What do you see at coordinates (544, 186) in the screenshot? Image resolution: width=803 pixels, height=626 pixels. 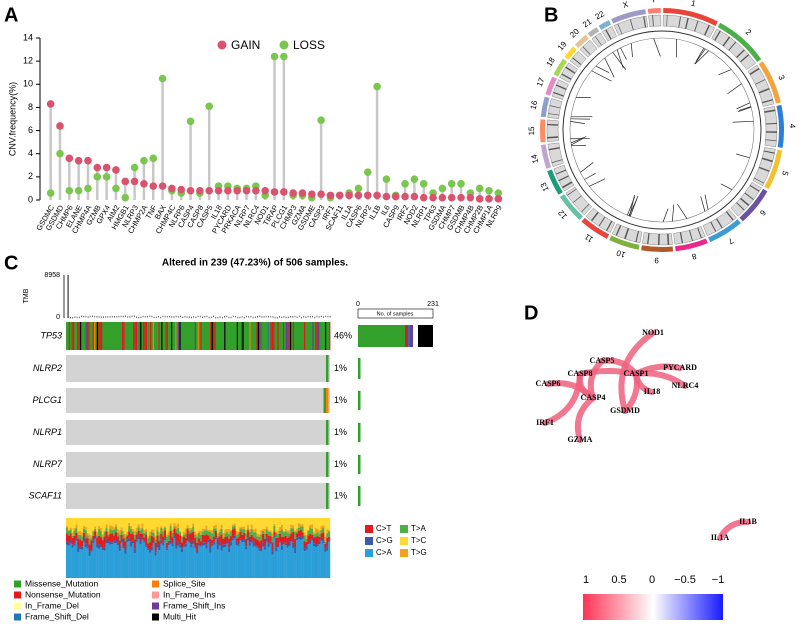 I see `chromosome-label: 13` at bounding box center [544, 186].